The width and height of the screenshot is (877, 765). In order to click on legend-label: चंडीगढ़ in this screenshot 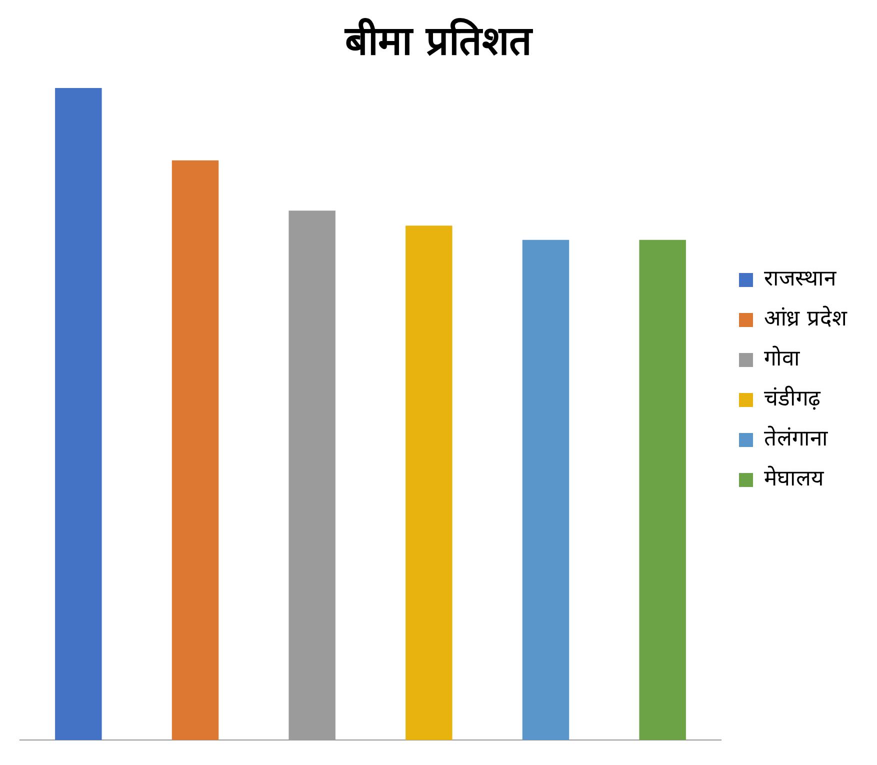, I will do `click(793, 399)`.